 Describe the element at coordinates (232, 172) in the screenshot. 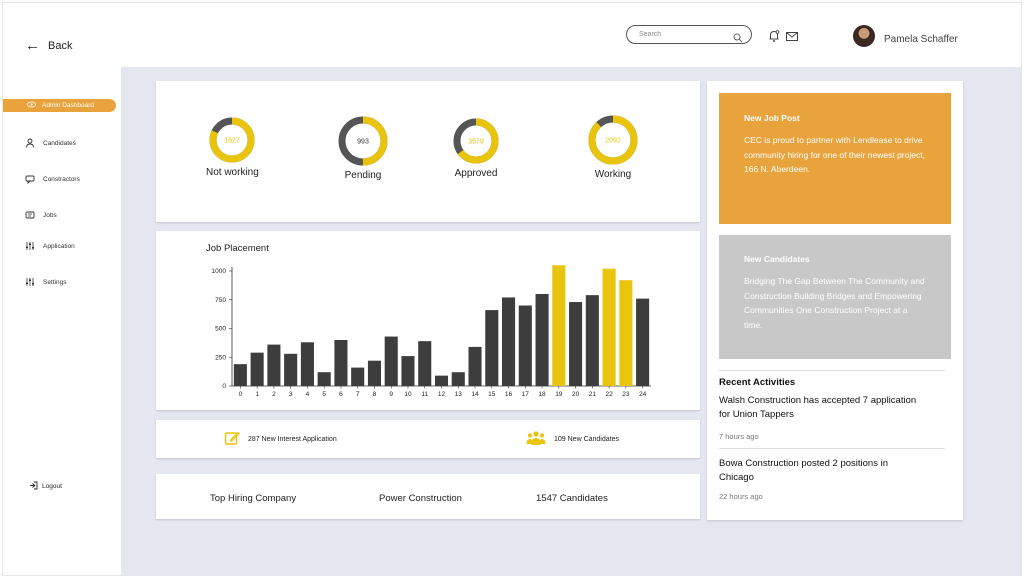

I see `status-label: Not working` at that location.